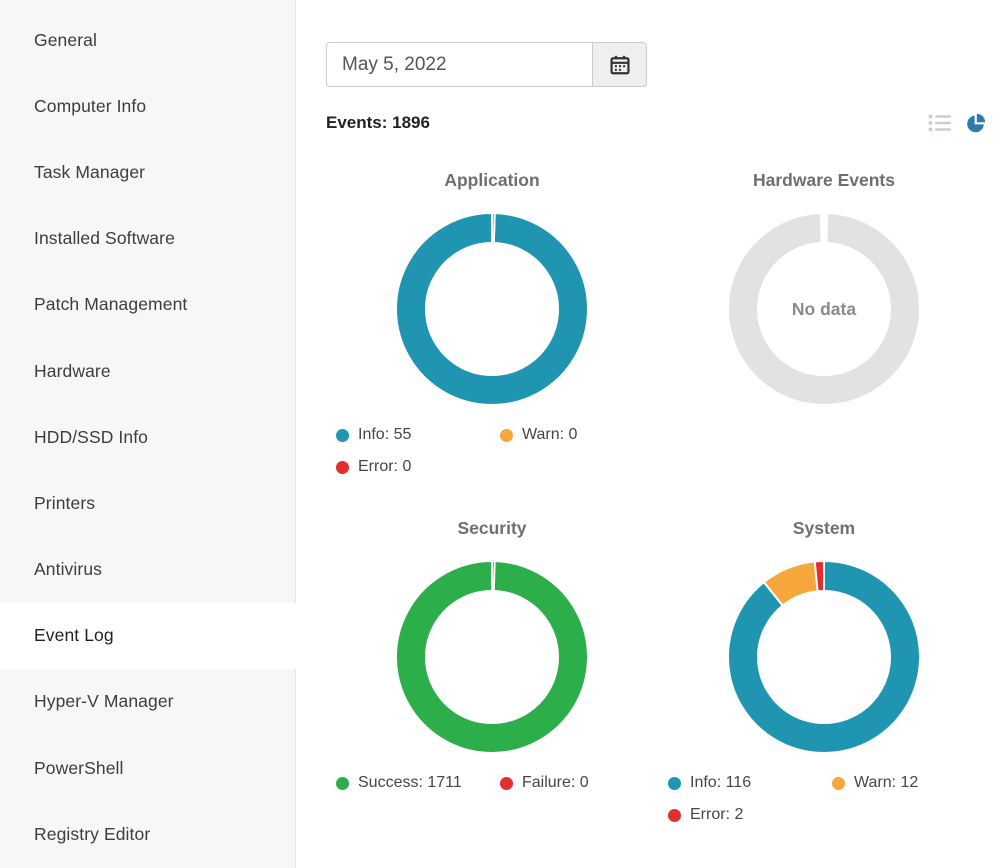 The height and width of the screenshot is (868, 1007). I want to click on legend-item: Warn: 12, so click(911, 783).